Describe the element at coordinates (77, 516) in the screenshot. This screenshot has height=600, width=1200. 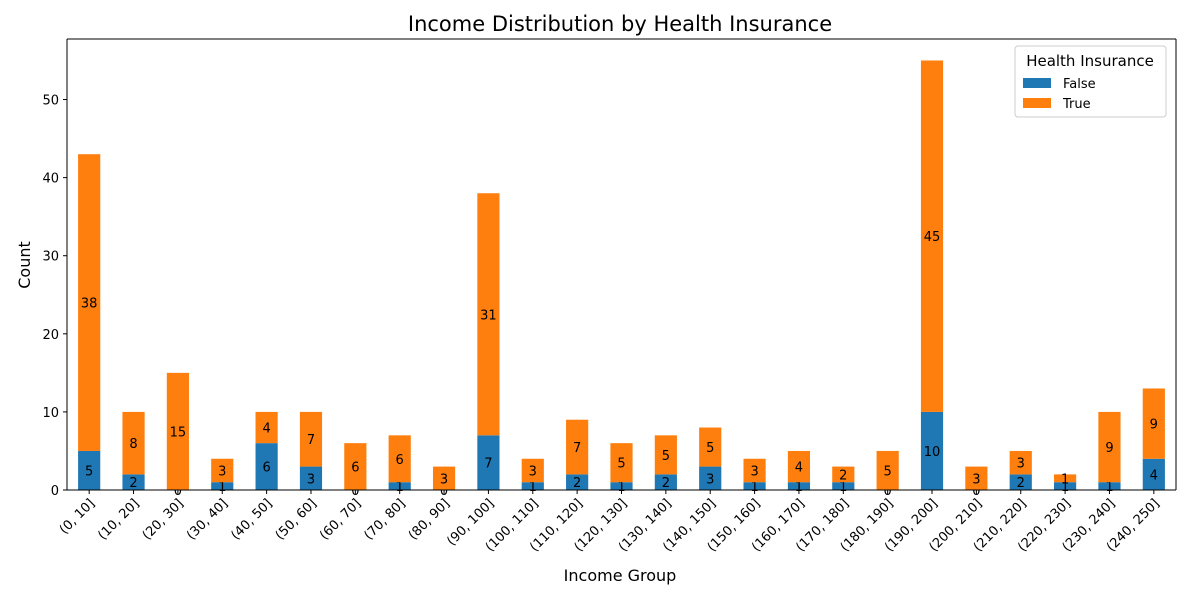
I see `x-tick-label: (0, 10]` at that location.